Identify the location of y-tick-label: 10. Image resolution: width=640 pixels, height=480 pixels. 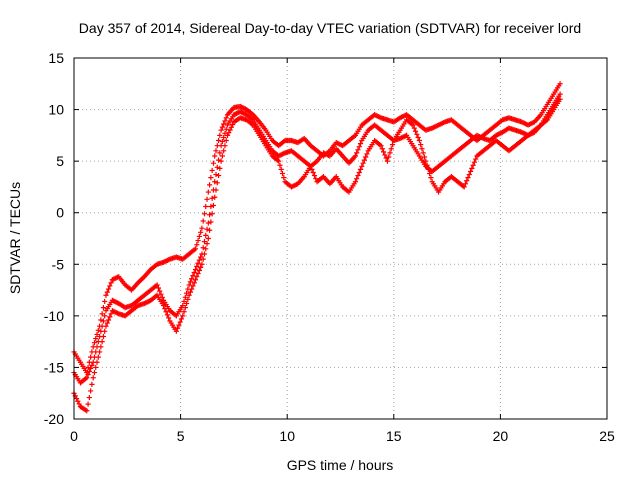
(56, 110).